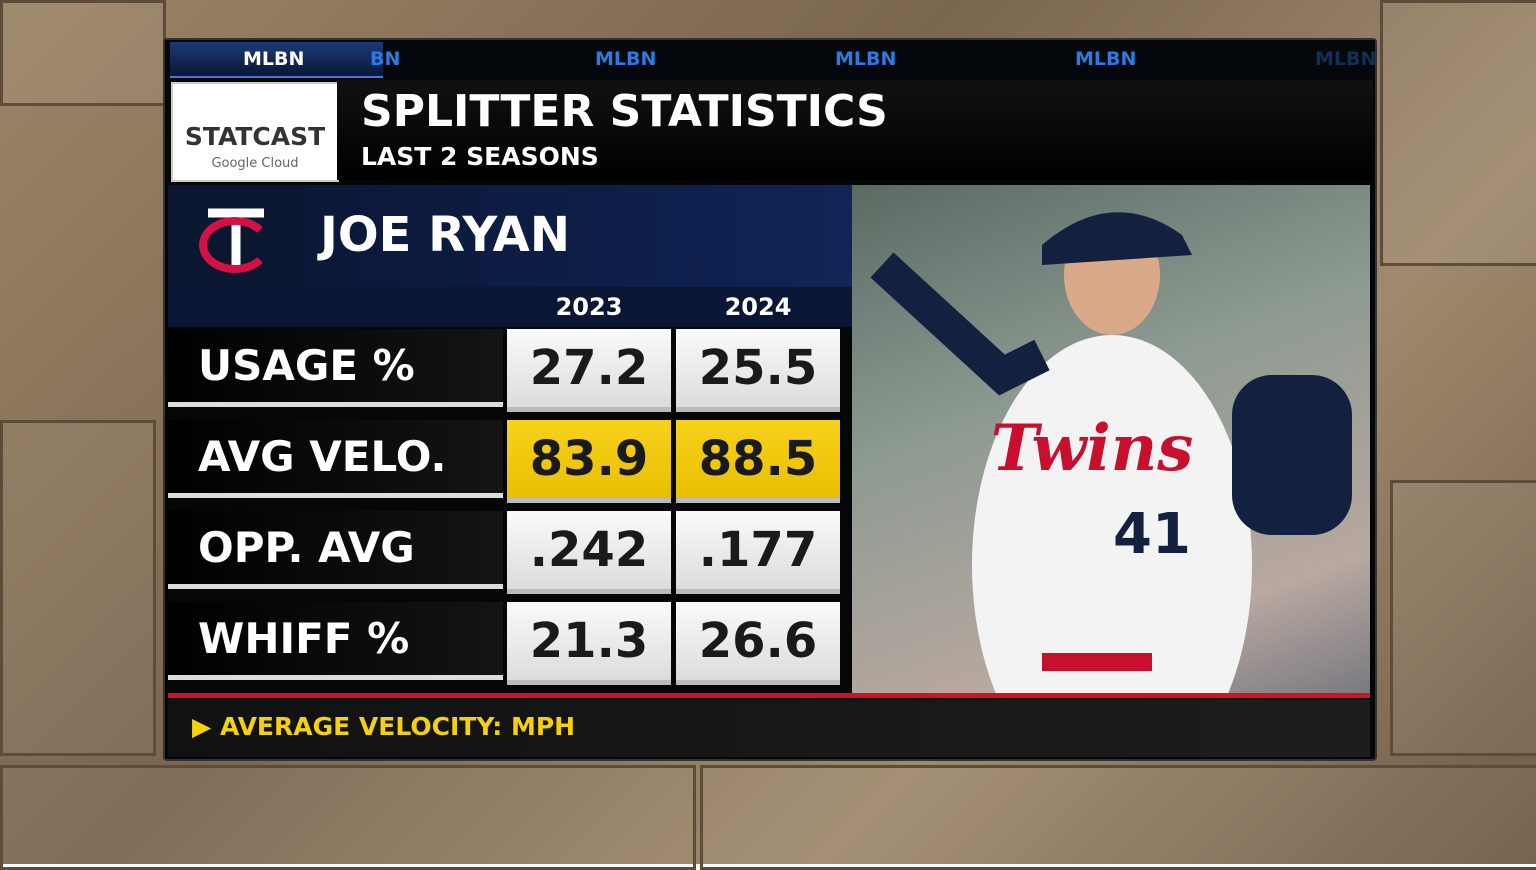  What do you see at coordinates (770, 59) in the screenshot?
I see `tab-bar: MLBN BN MLBN MLBN MLBN MLBN` at bounding box center [770, 59].